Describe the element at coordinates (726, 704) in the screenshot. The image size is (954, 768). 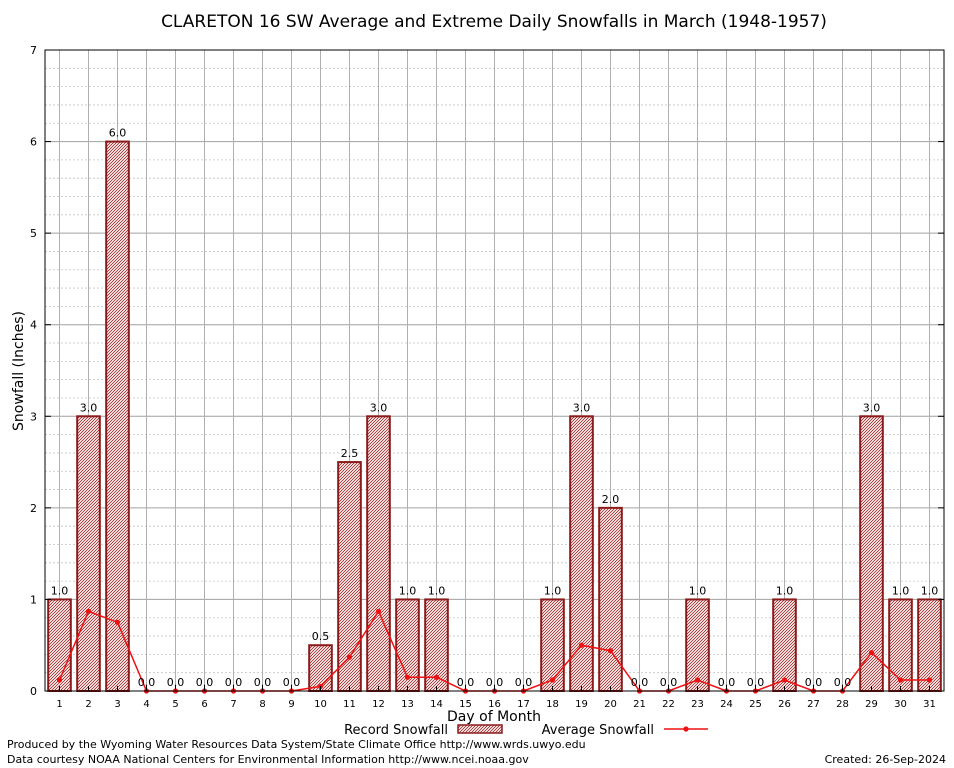
I see `x-tick-label: 24` at that location.